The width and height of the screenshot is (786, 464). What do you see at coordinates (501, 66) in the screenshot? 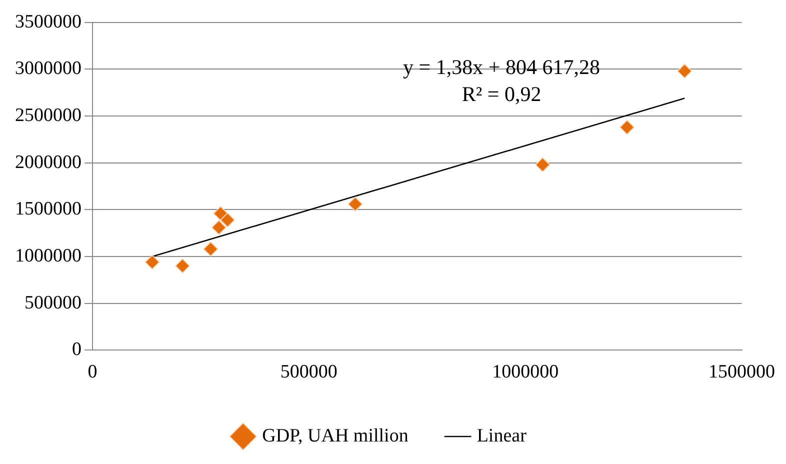
I see `annotation: y = 1,38x + 804 617,28` at bounding box center [501, 66].